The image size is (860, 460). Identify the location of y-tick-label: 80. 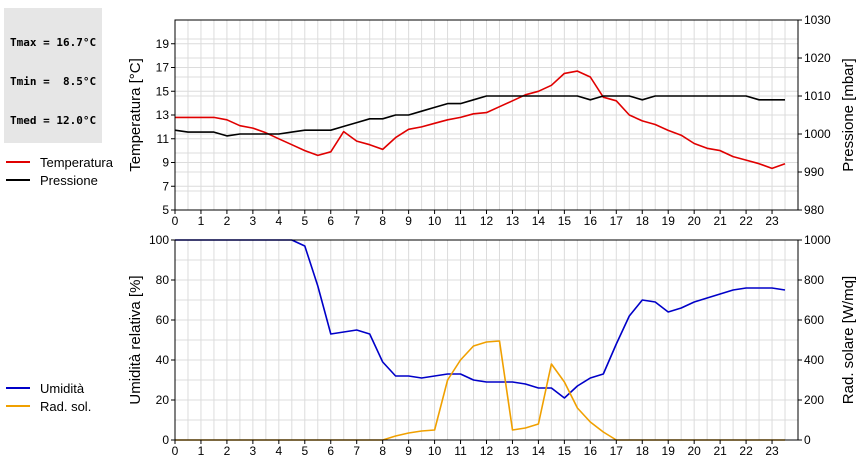
(163, 280).